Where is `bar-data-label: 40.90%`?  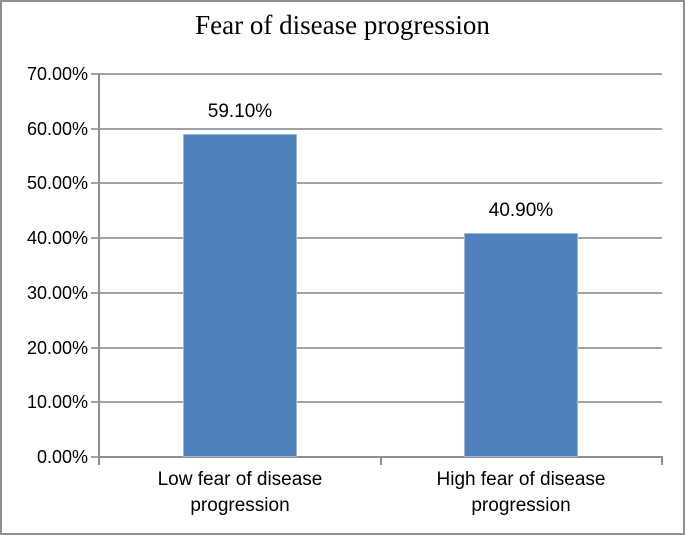 bar-data-label: 40.90% is located at coordinates (521, 210).